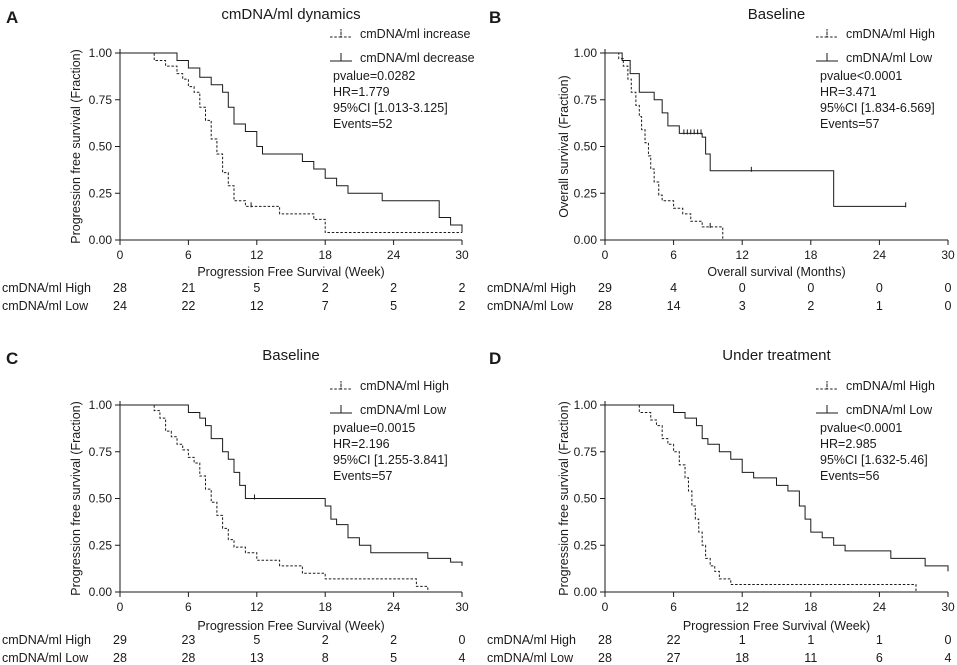 This screenshot has width=957, height=665. What do you see at coordinates (848, 92) in the screenshot?
I see `stat-hr: HR=3.471` at bounding box center [848, 92].